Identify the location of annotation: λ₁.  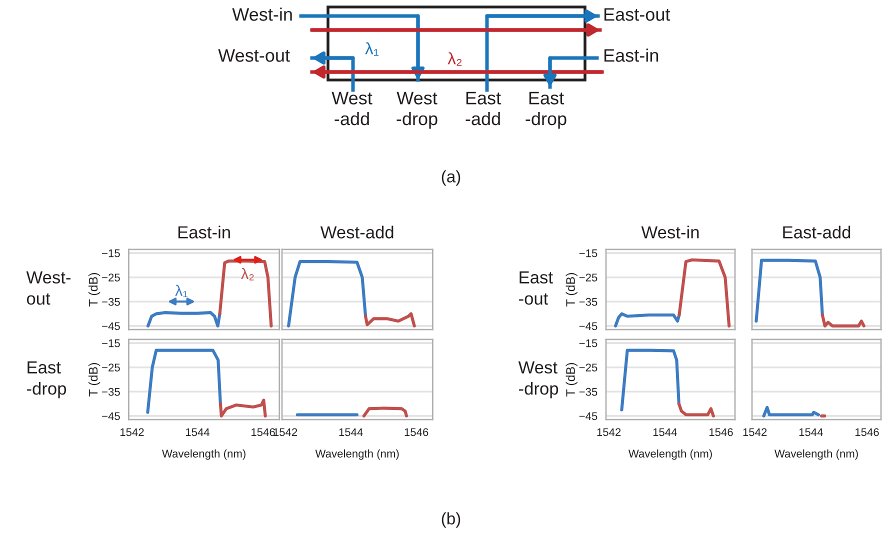
(181, 291).